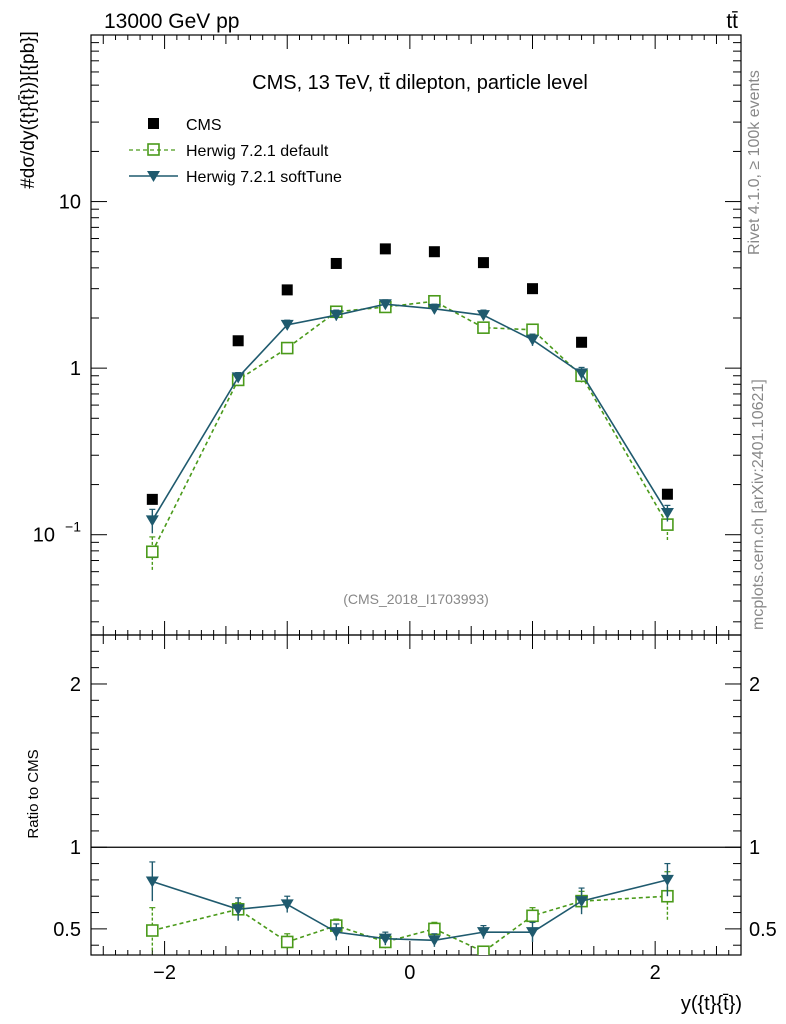  What do you see at coordinates (257, 151) in the screenshot?
I see `legend-default-label: Herwig 7.2.1 default` at bounding box center [257, 151].